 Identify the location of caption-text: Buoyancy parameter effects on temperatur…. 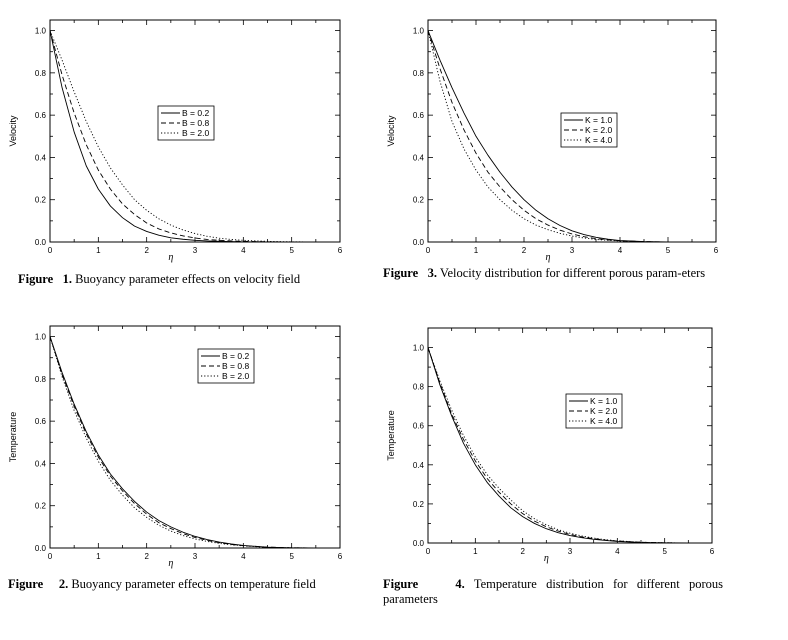
(193, 584).